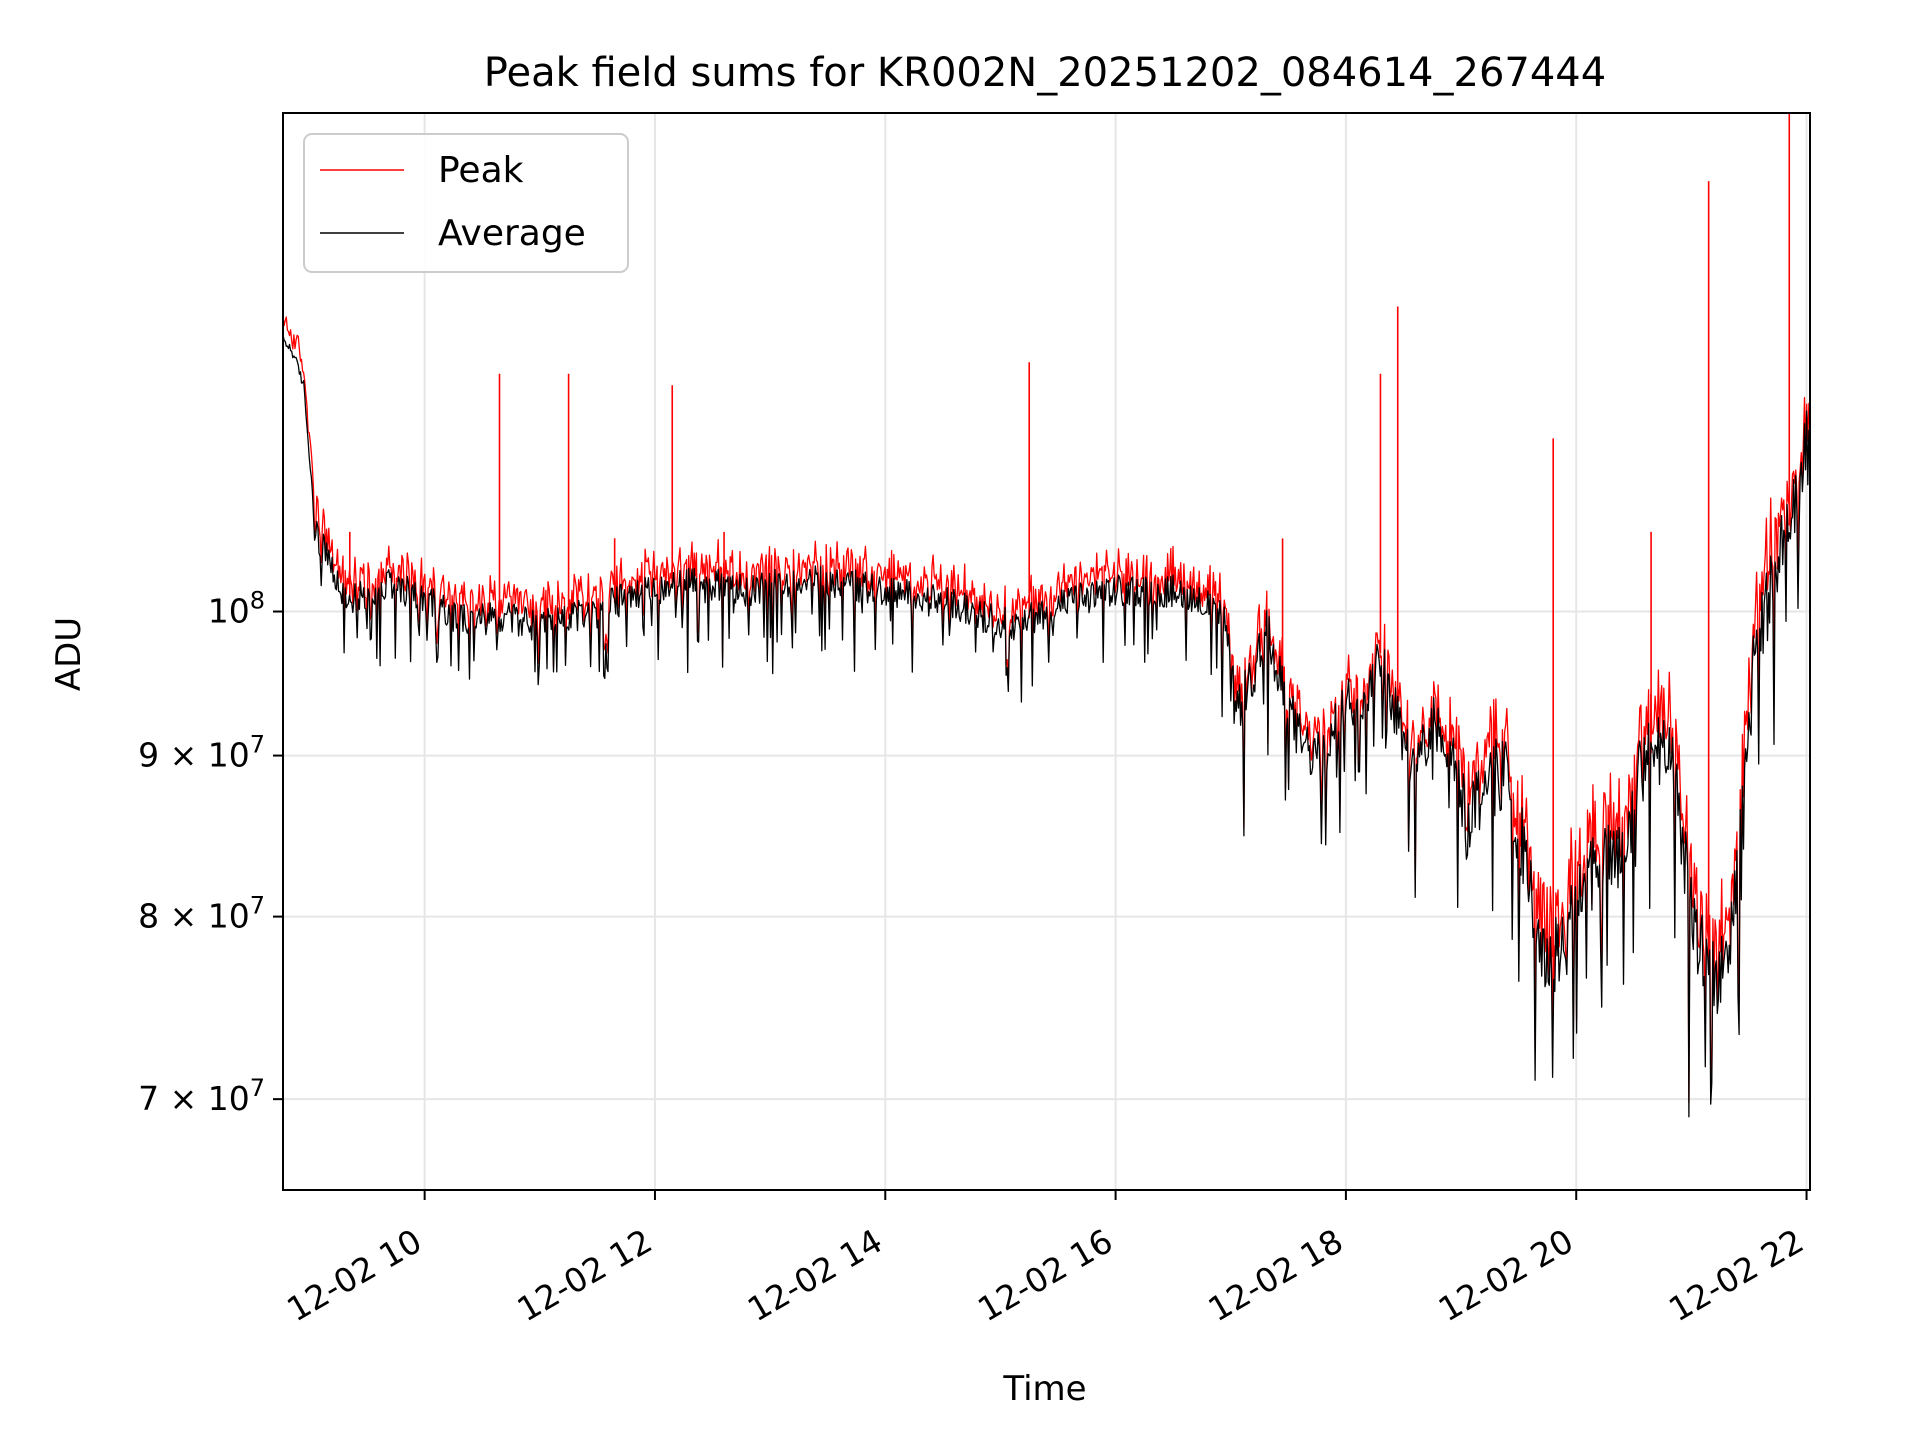 The height and width of the screenshot is (1440, 1920). What do you see at coordinates (512, 233) in the screenshot?
I see `legend-average-label: Average` at bounding box center [512, 233].